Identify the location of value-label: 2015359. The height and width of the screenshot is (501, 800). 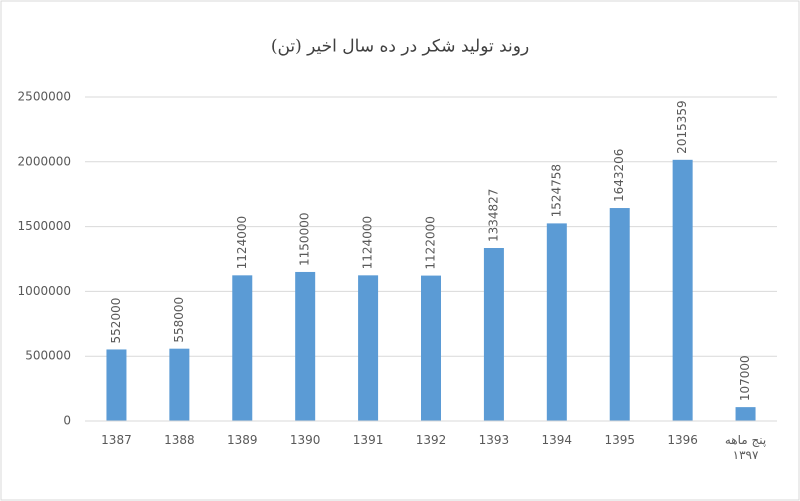
(682, 126).